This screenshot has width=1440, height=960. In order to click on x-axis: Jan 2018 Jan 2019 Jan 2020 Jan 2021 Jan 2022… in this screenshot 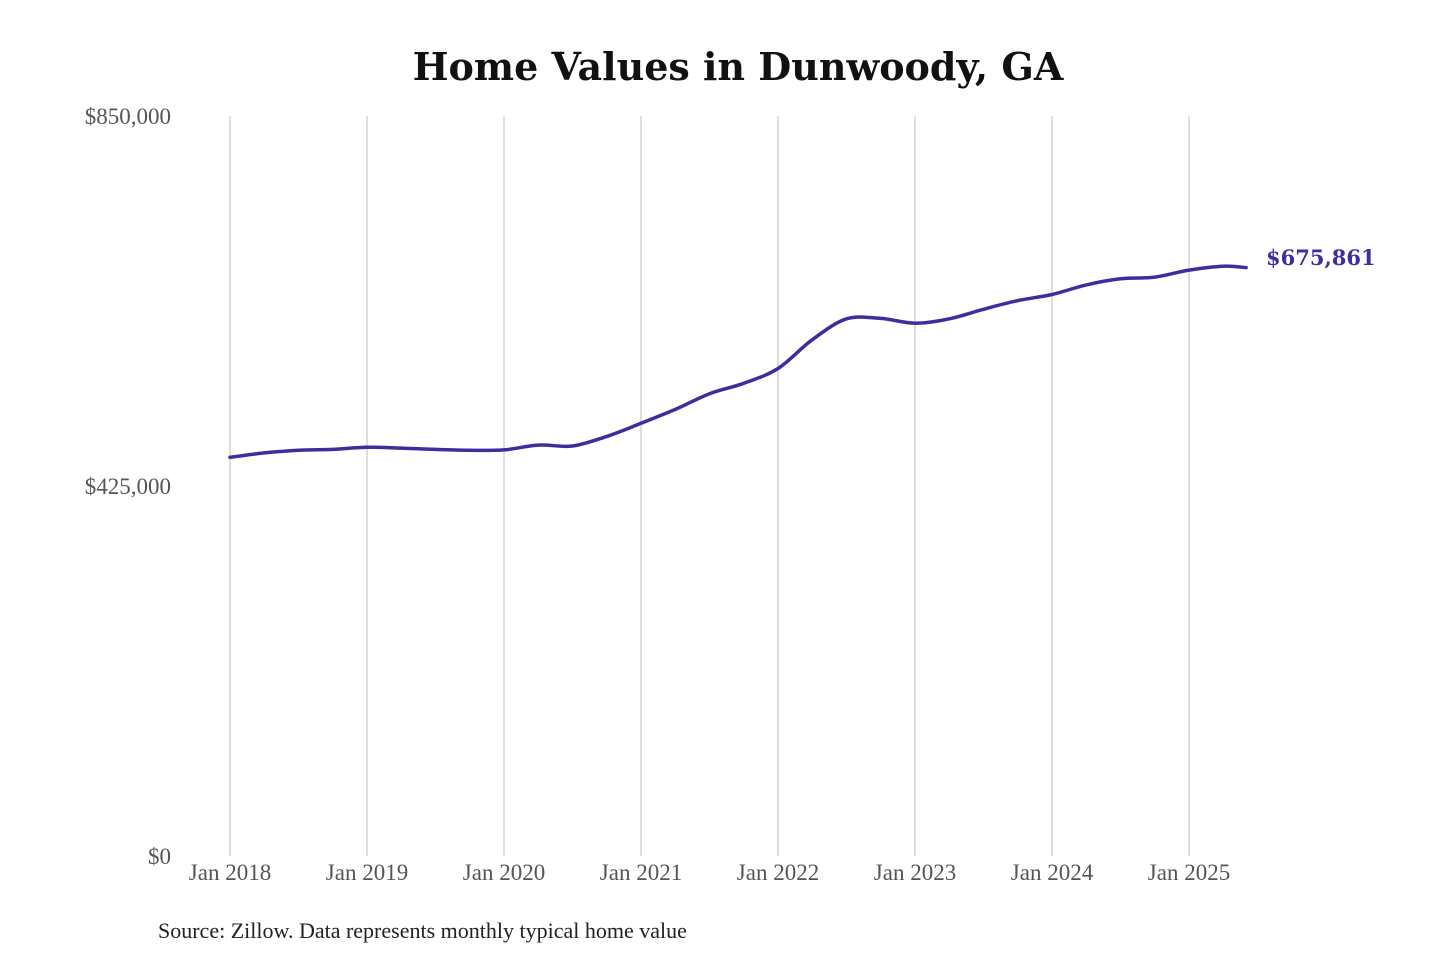, I will do `click(709, 872)`.